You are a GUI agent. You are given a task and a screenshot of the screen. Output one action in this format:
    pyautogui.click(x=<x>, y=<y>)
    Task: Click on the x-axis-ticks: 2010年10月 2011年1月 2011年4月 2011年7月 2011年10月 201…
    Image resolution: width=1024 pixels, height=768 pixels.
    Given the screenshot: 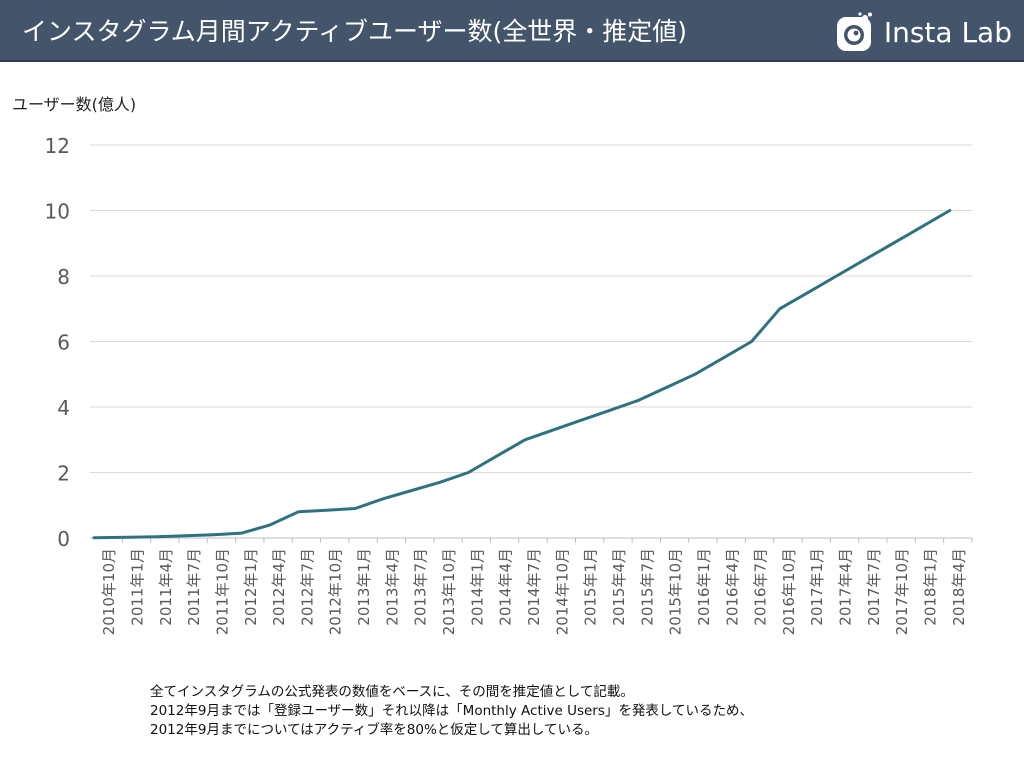 What is the action you would take?
    pyautogui.click(x=536, y=586)
    